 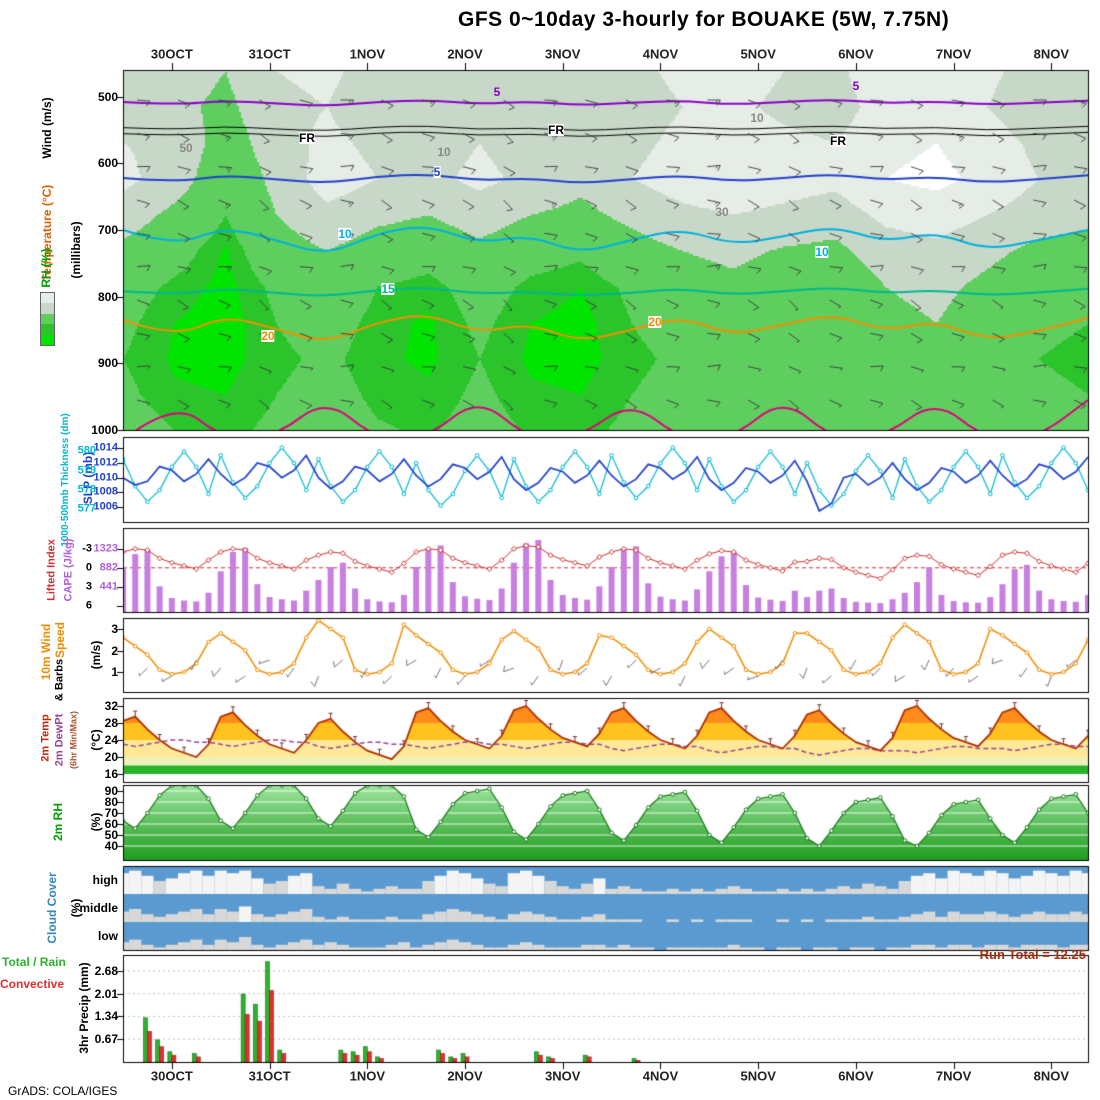 I want to click on rh-colorbar, so click(x=47, y=319).